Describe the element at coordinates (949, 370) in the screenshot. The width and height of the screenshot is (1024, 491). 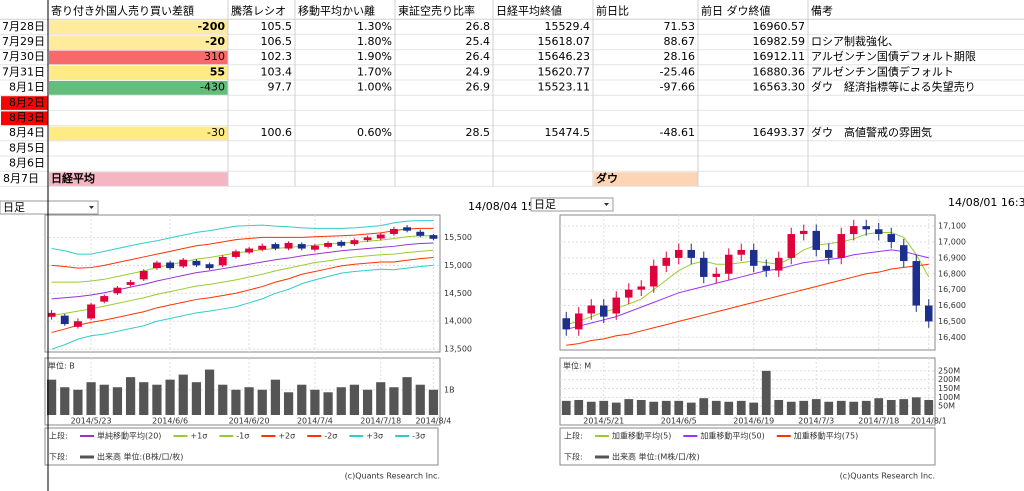
I see `volume-tick-label: 250M` at that location.